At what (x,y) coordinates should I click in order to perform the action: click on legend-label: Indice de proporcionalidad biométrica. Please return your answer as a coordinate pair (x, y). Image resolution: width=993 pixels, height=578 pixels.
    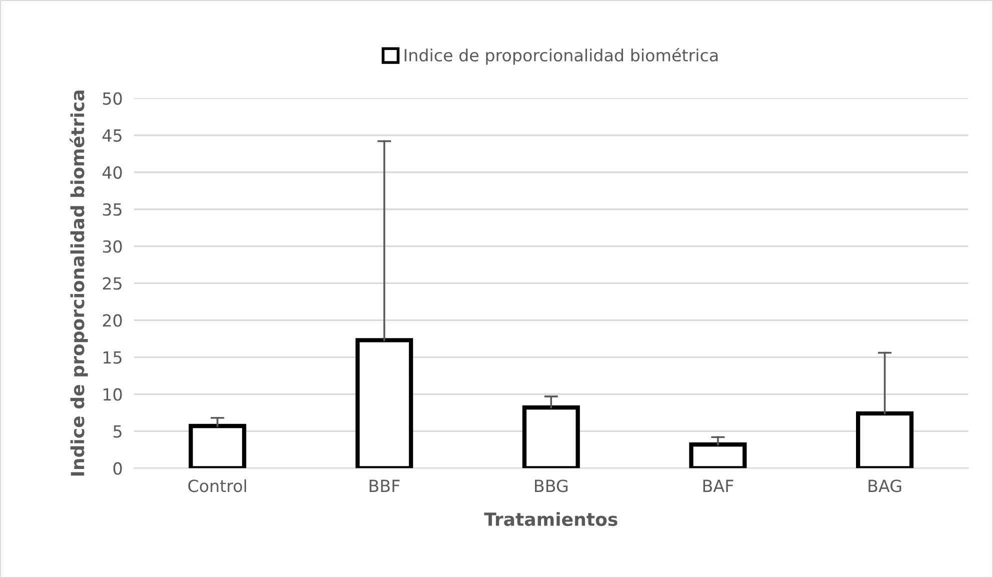
    Looking at the image, I should click on (561, 56).